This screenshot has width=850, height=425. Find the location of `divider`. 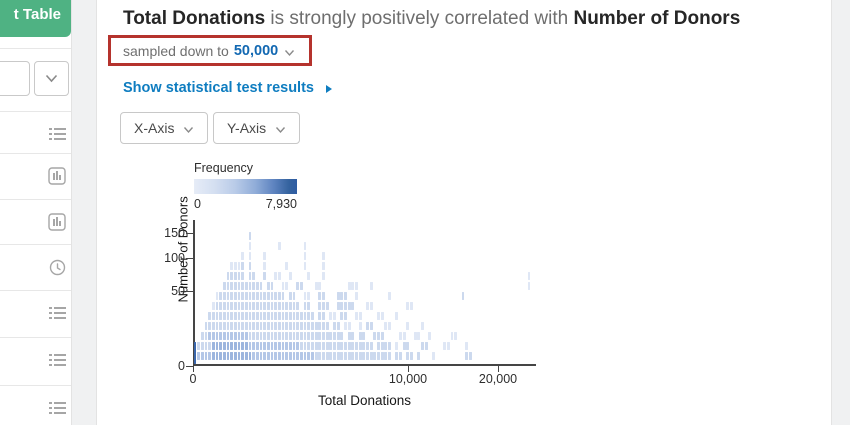

divider is located at coordinates (35, 337).